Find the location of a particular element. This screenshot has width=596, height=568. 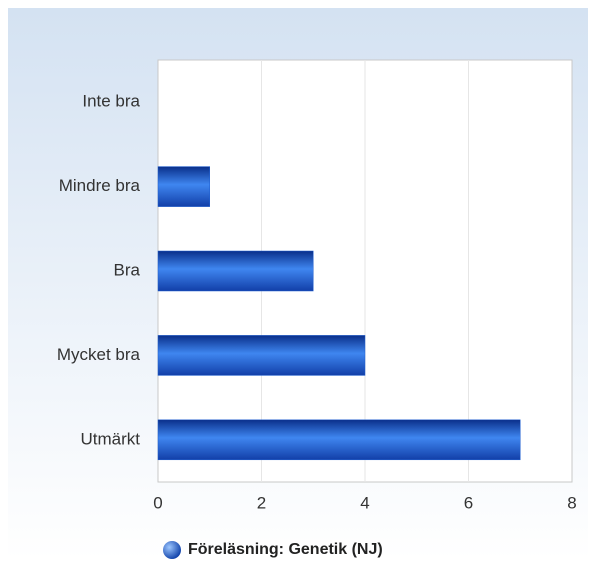

legend-label: Föreläsning: Genetik (NJ) is located at coordinates (285, 549).